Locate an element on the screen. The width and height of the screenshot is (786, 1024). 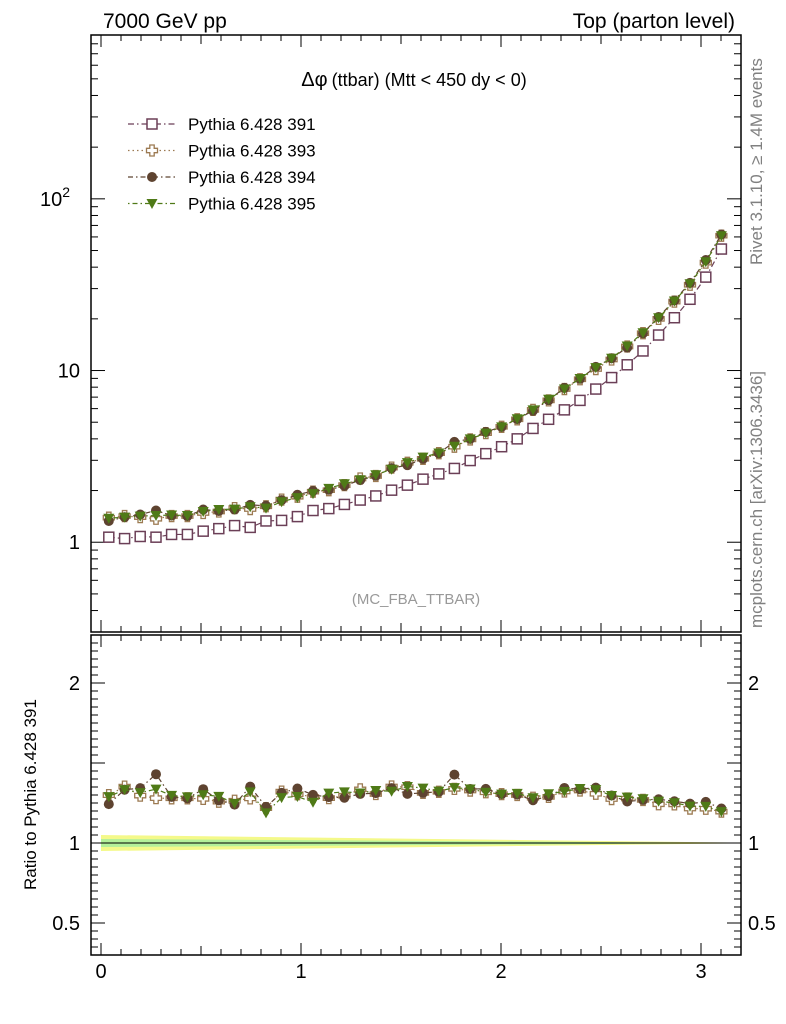
ratio-y-tick-label-left: 0.5 is located at coordinates (66, 924).